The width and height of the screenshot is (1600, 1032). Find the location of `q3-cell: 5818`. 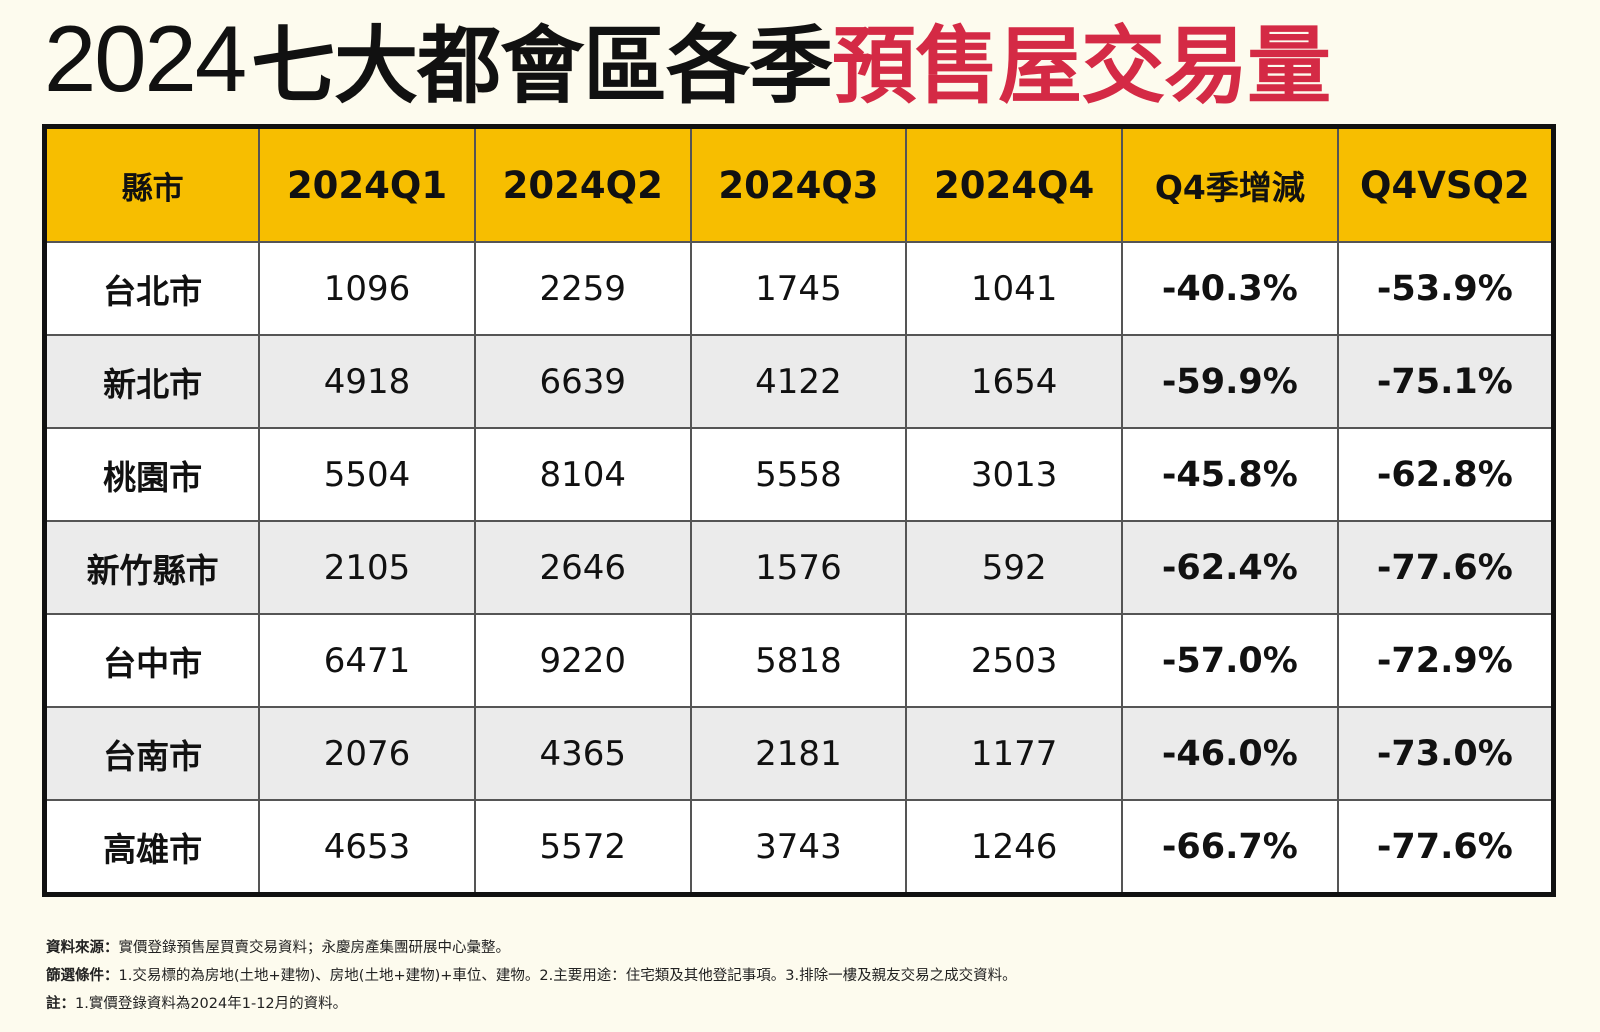

q3-cell: 5818 is located at coordinates (798, 660).